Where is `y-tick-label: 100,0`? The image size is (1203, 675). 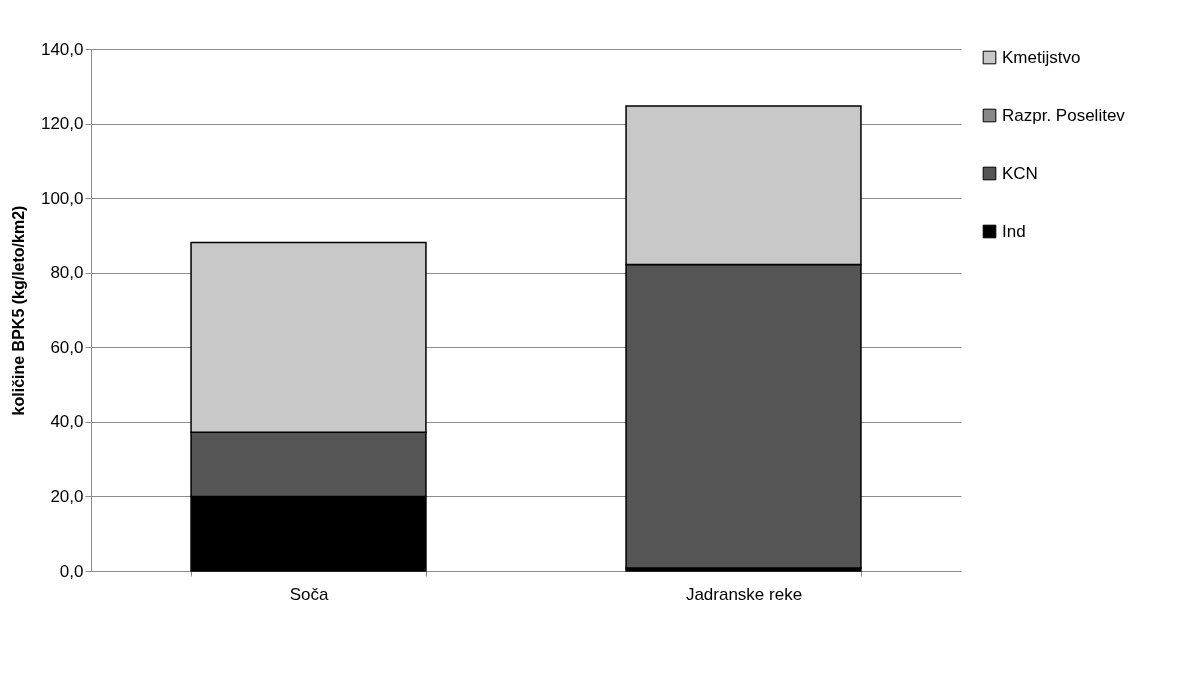 y-tick-label: 100,0 is located at coordinates (62, 198).